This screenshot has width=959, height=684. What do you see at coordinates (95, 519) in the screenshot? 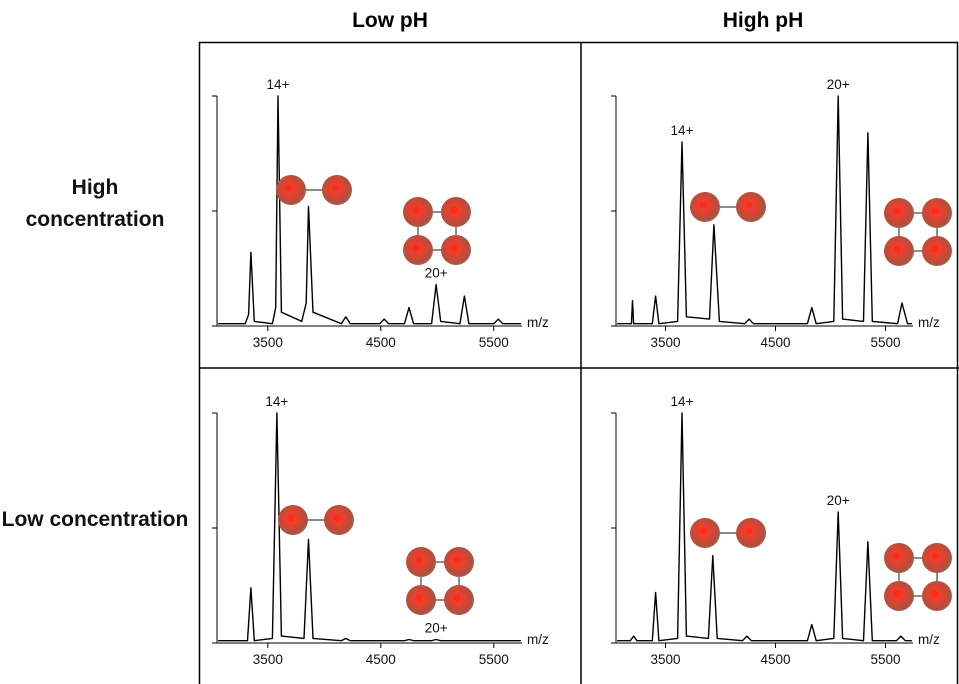
I see `row-header: Low concentration` at bounding box center [95, 519].